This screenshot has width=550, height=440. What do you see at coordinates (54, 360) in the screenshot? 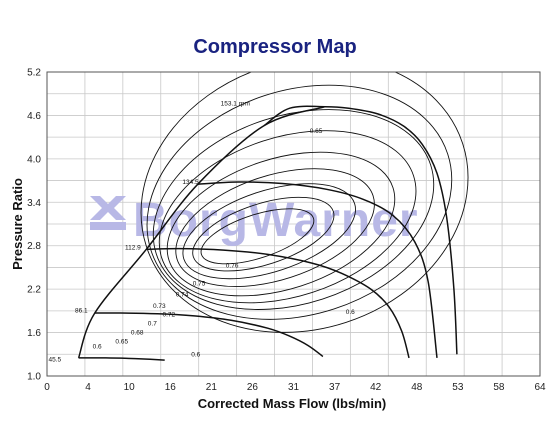
I see `curve-label: 45.5` at bounding box center [54, 360].